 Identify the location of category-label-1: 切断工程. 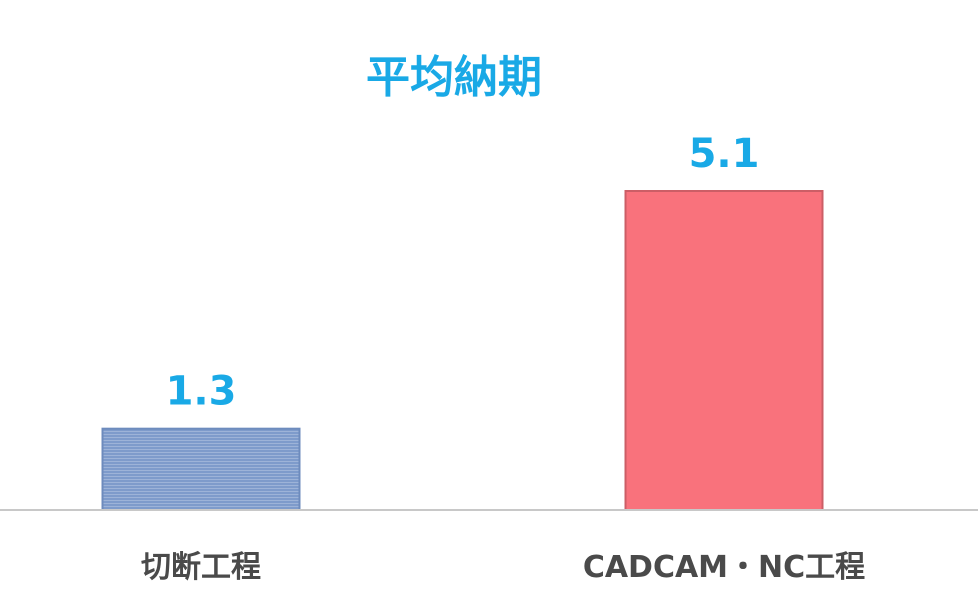
(201, 567).